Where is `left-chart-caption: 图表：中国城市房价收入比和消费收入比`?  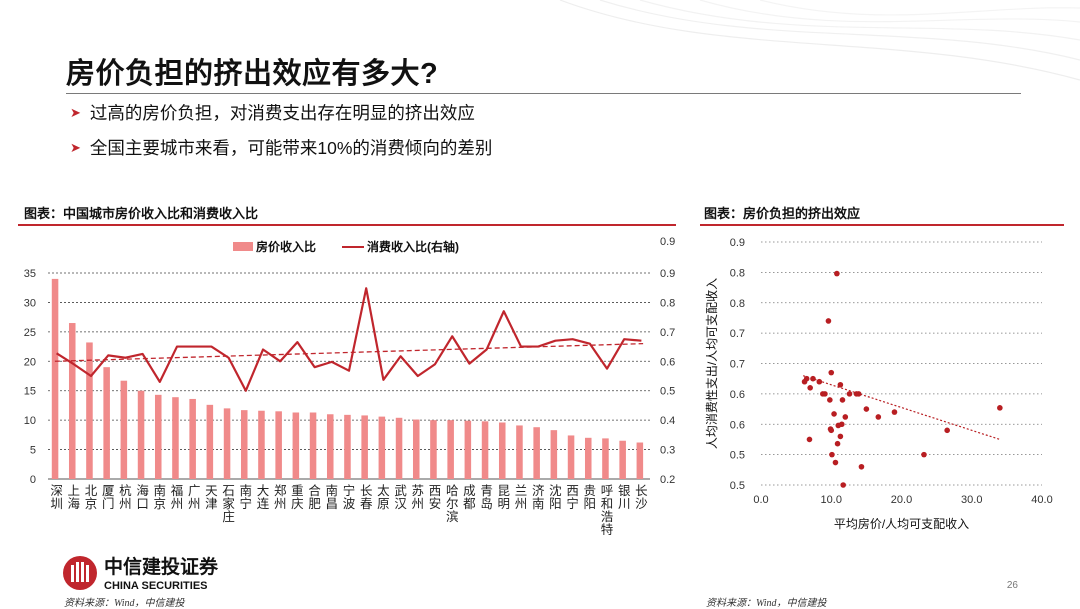
left-chart-caption: 图表：中国城市房价收入比和消费收入比 is located at coordinates (141, 214).